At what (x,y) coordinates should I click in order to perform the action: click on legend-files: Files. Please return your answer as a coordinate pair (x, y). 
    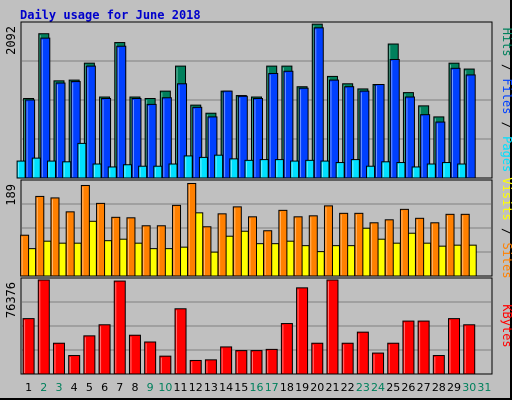
    Looking at the image, I should click on (506, 96).